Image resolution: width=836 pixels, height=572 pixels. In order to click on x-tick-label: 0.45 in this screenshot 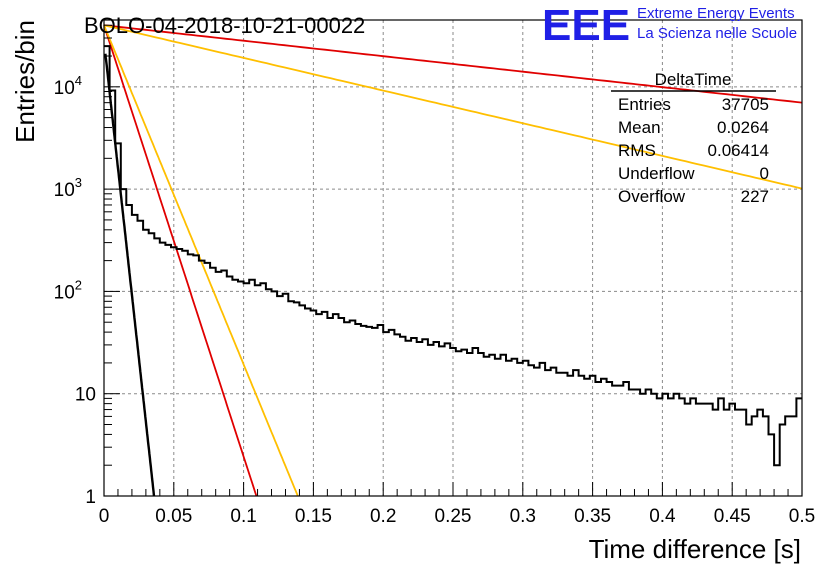, I will do `click(732, 516)`.